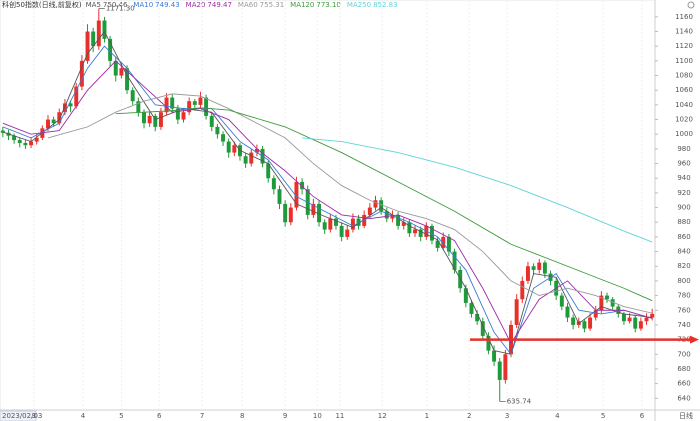 The image size is (700, 421). What do you see at coordinates (285, 416) in the screenshot?
I see `x-tick-label: 9` at bounding box center [285, 416].